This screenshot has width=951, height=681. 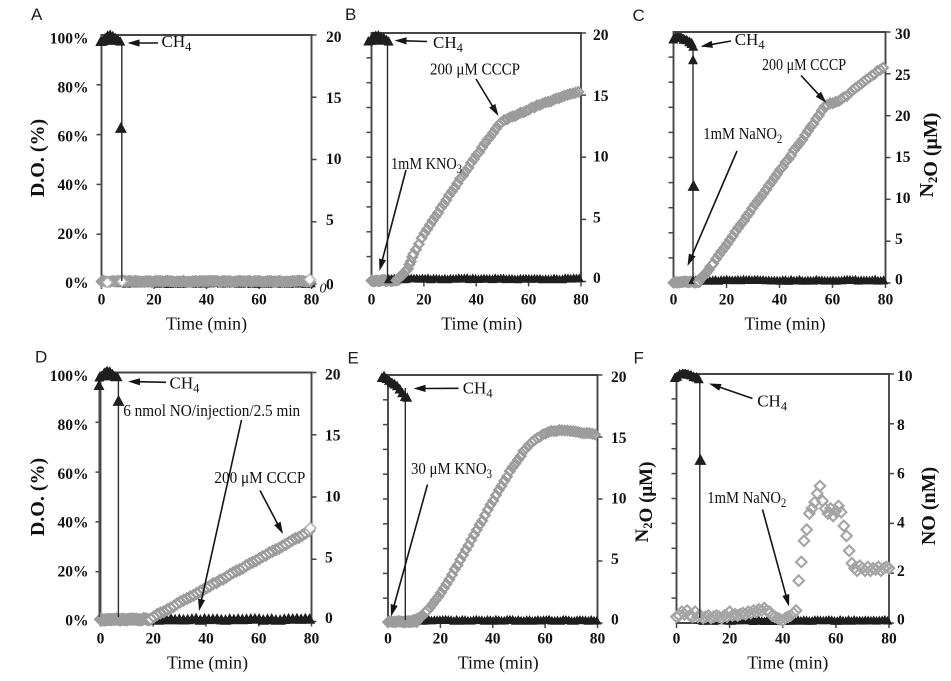 What do you see at coordinates (903, 34) in the screenshot?
I see `svg-text: 30` at bounding box center [903, 34].